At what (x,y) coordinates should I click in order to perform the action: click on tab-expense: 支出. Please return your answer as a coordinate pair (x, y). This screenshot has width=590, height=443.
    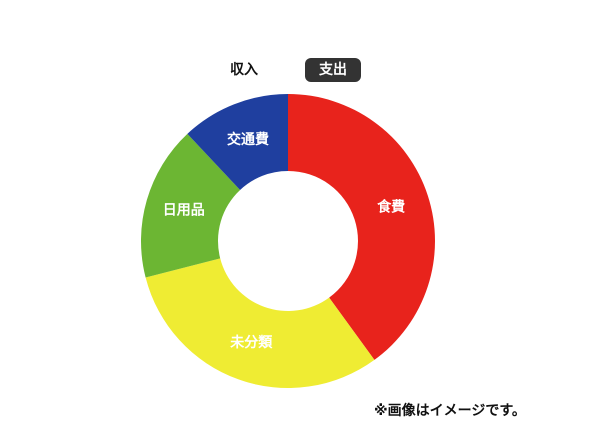
    Looking at the image, I should click on (333, 70).